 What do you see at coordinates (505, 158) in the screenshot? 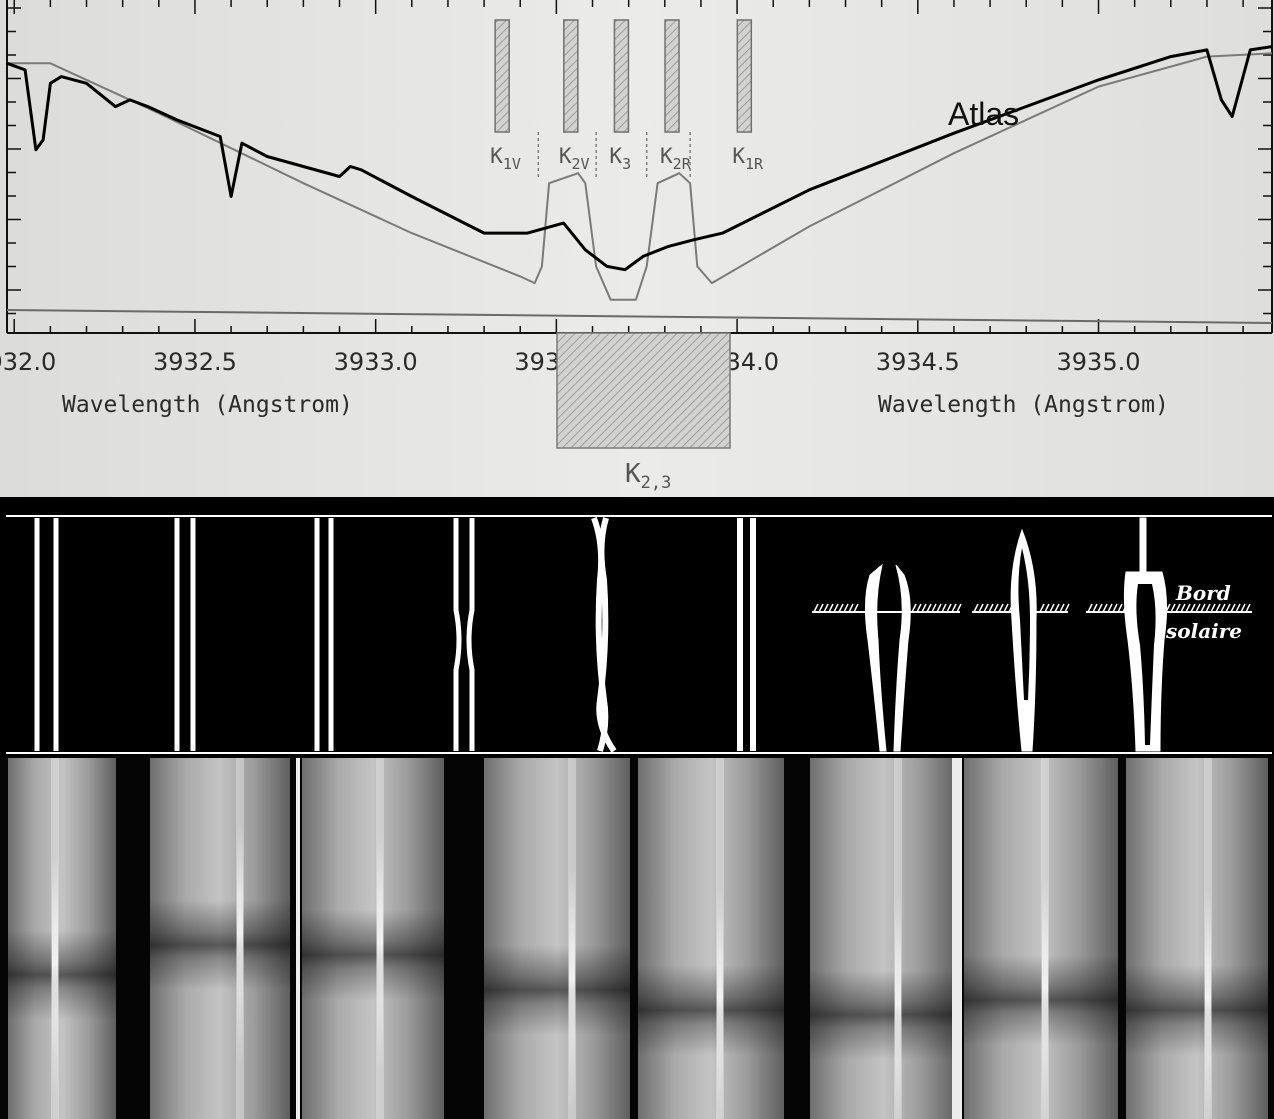
I see `band-label: K1V` at bounding box center [505, 158].